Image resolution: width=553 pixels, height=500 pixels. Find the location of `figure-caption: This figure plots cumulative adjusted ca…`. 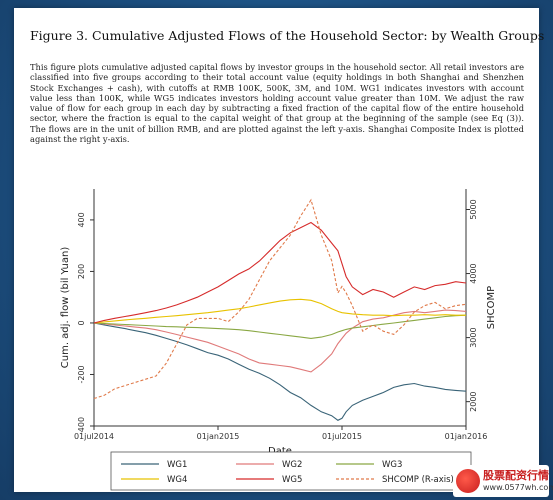

figure-caption: This figure plots cumulative adjusted ca… is located at coordinates (277, 103).